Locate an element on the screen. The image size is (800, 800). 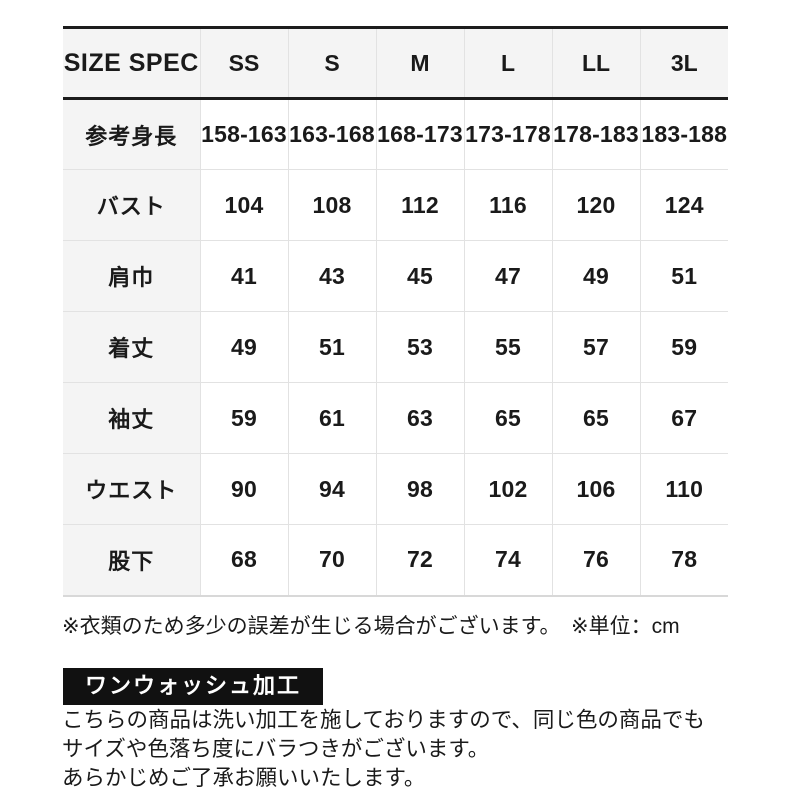
cell-inseam-ss: 68 is located at coordinates (244, 560).